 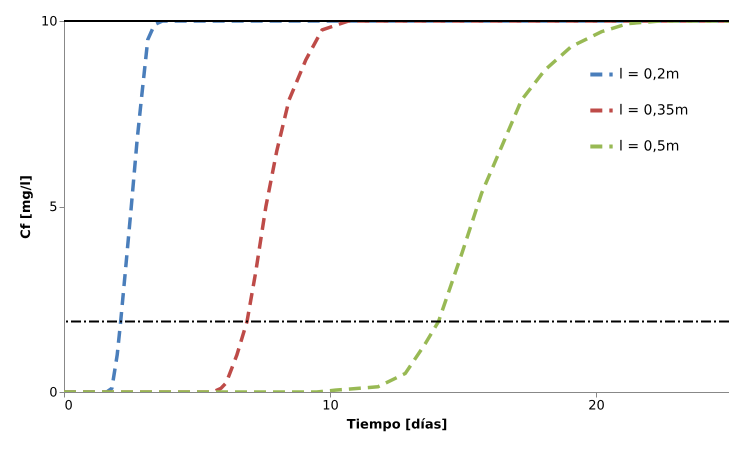 I want to click on x-axis-title: Tiempo [días], so click(x=397, y=425).